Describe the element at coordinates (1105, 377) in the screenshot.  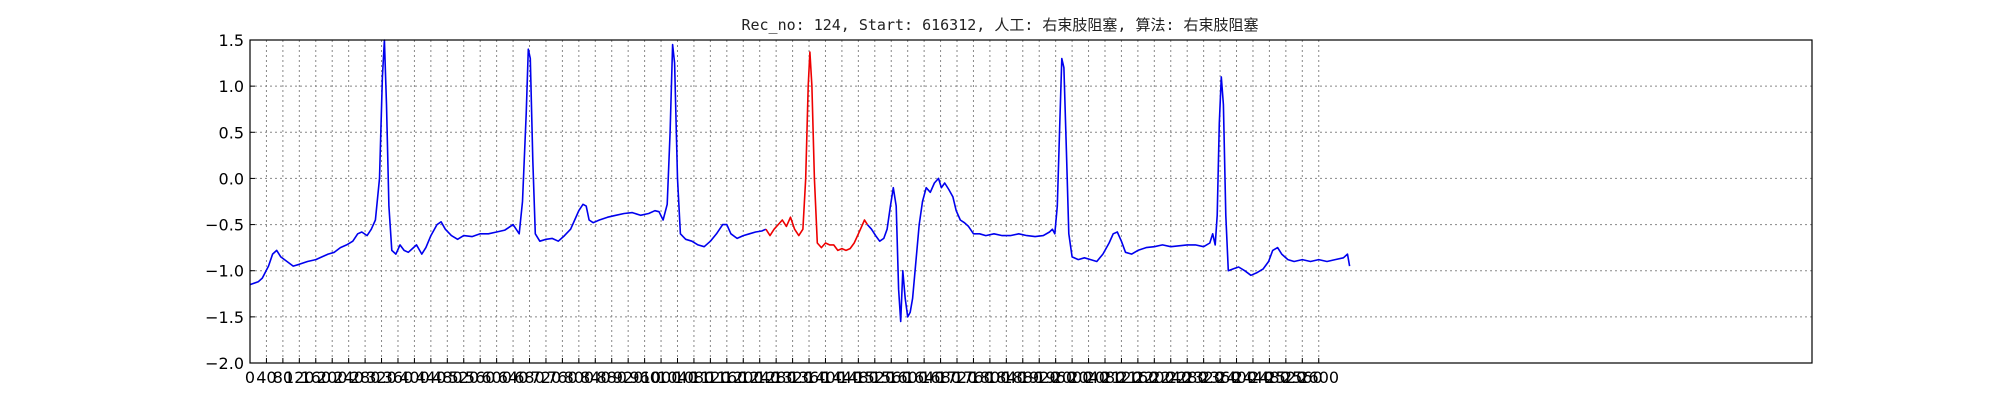
I see `x-tick-label: 2080` at that location.